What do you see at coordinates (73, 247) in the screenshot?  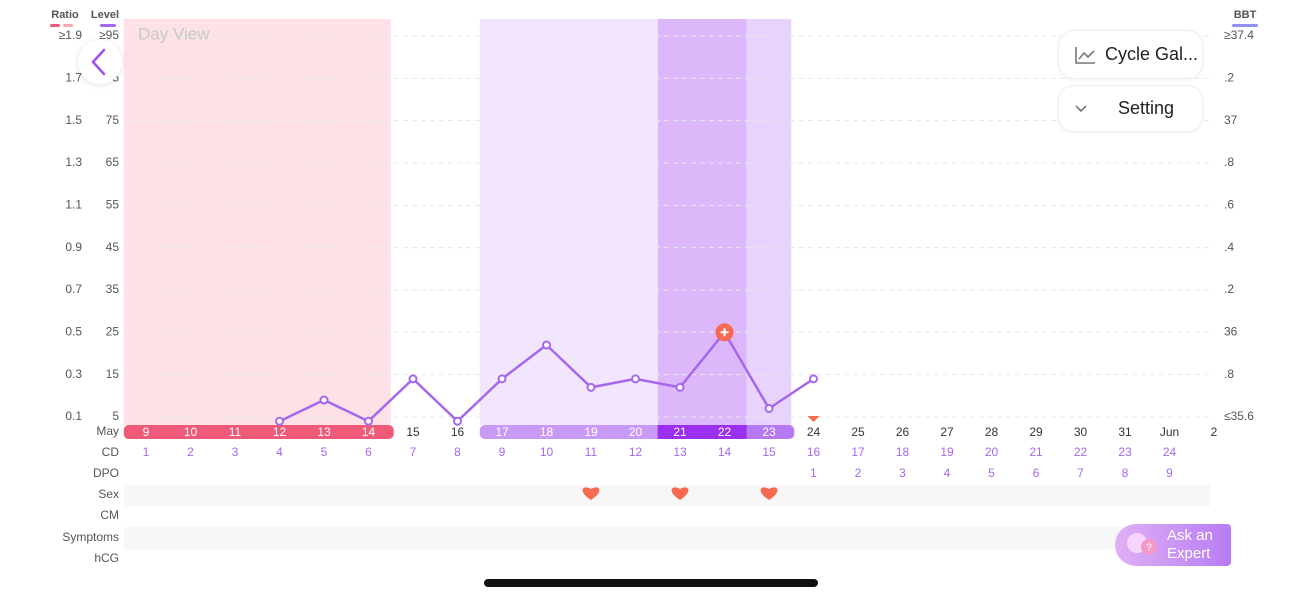 I see `ratio_ticks-label: 0.9` at bounding box center [73, 247].